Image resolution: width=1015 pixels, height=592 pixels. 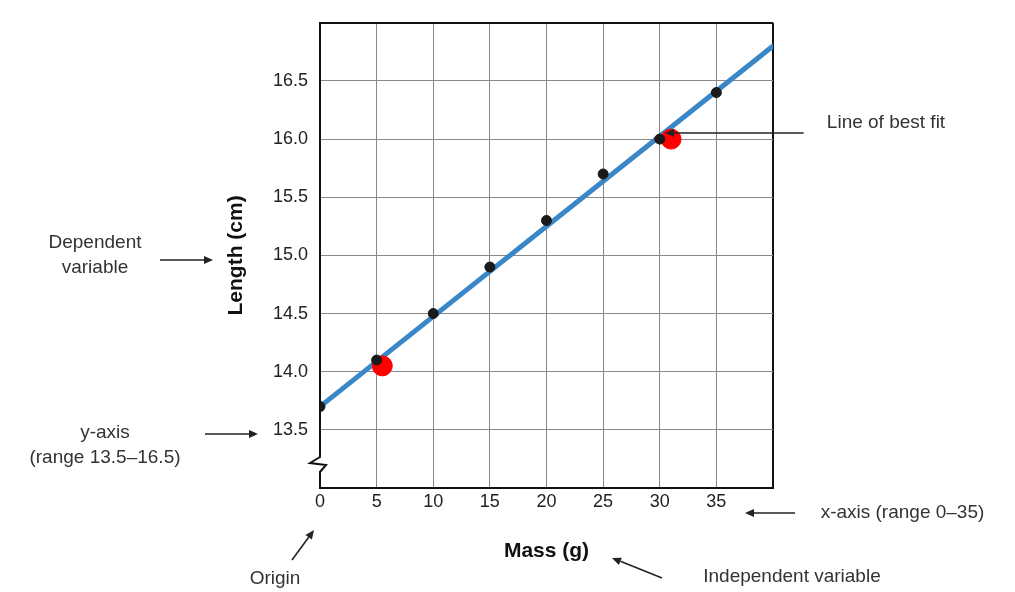 I want to click on x-axis-title: Mass (g), so click(x=546, y=550).